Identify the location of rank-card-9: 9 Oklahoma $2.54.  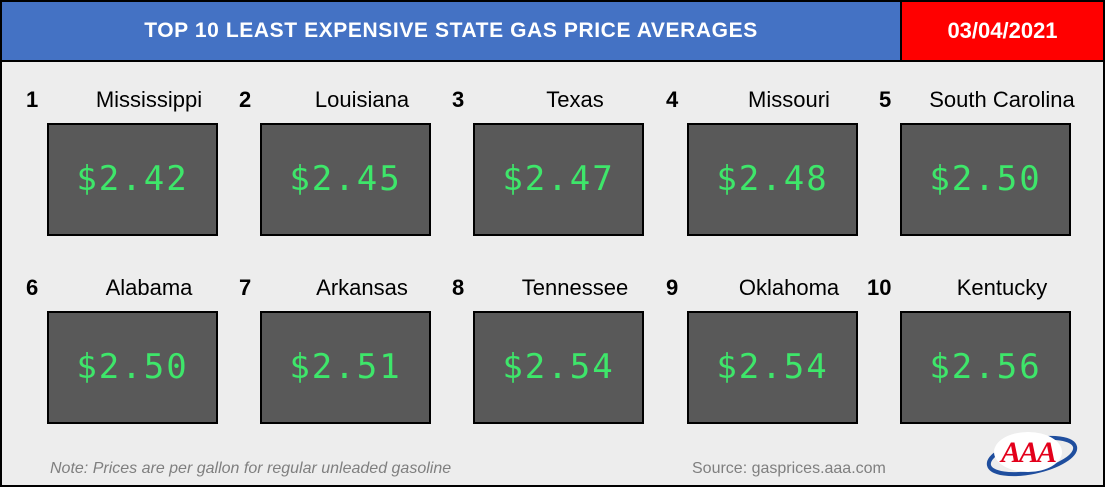
(766, 349).